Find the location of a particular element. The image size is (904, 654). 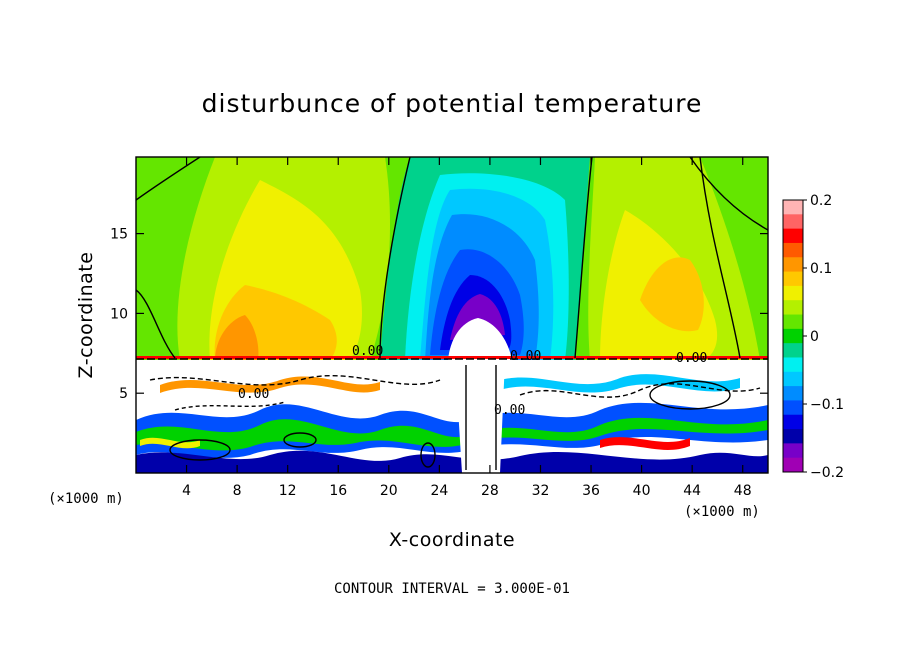

x-tick-label: 48 is located at coordinates (743, 491).